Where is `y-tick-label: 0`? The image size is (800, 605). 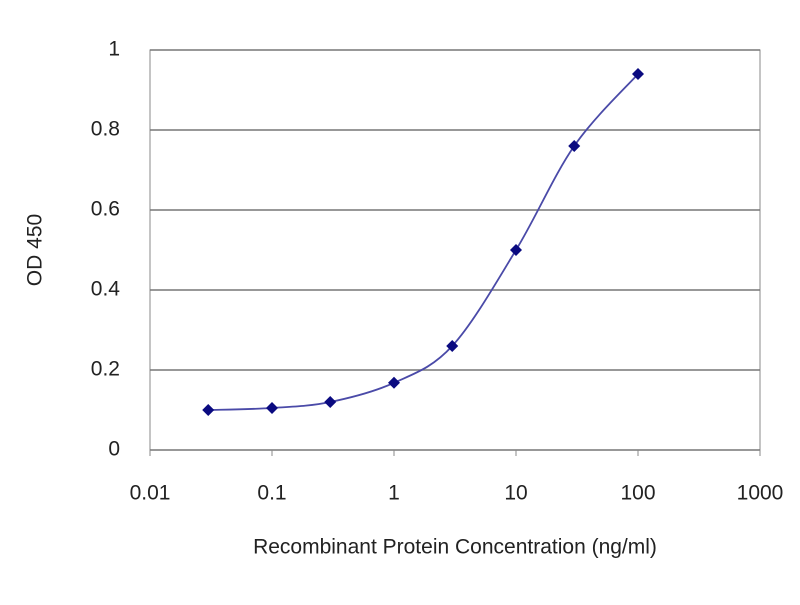 y-tick-label: 0 is located at coordinates (114, 449).